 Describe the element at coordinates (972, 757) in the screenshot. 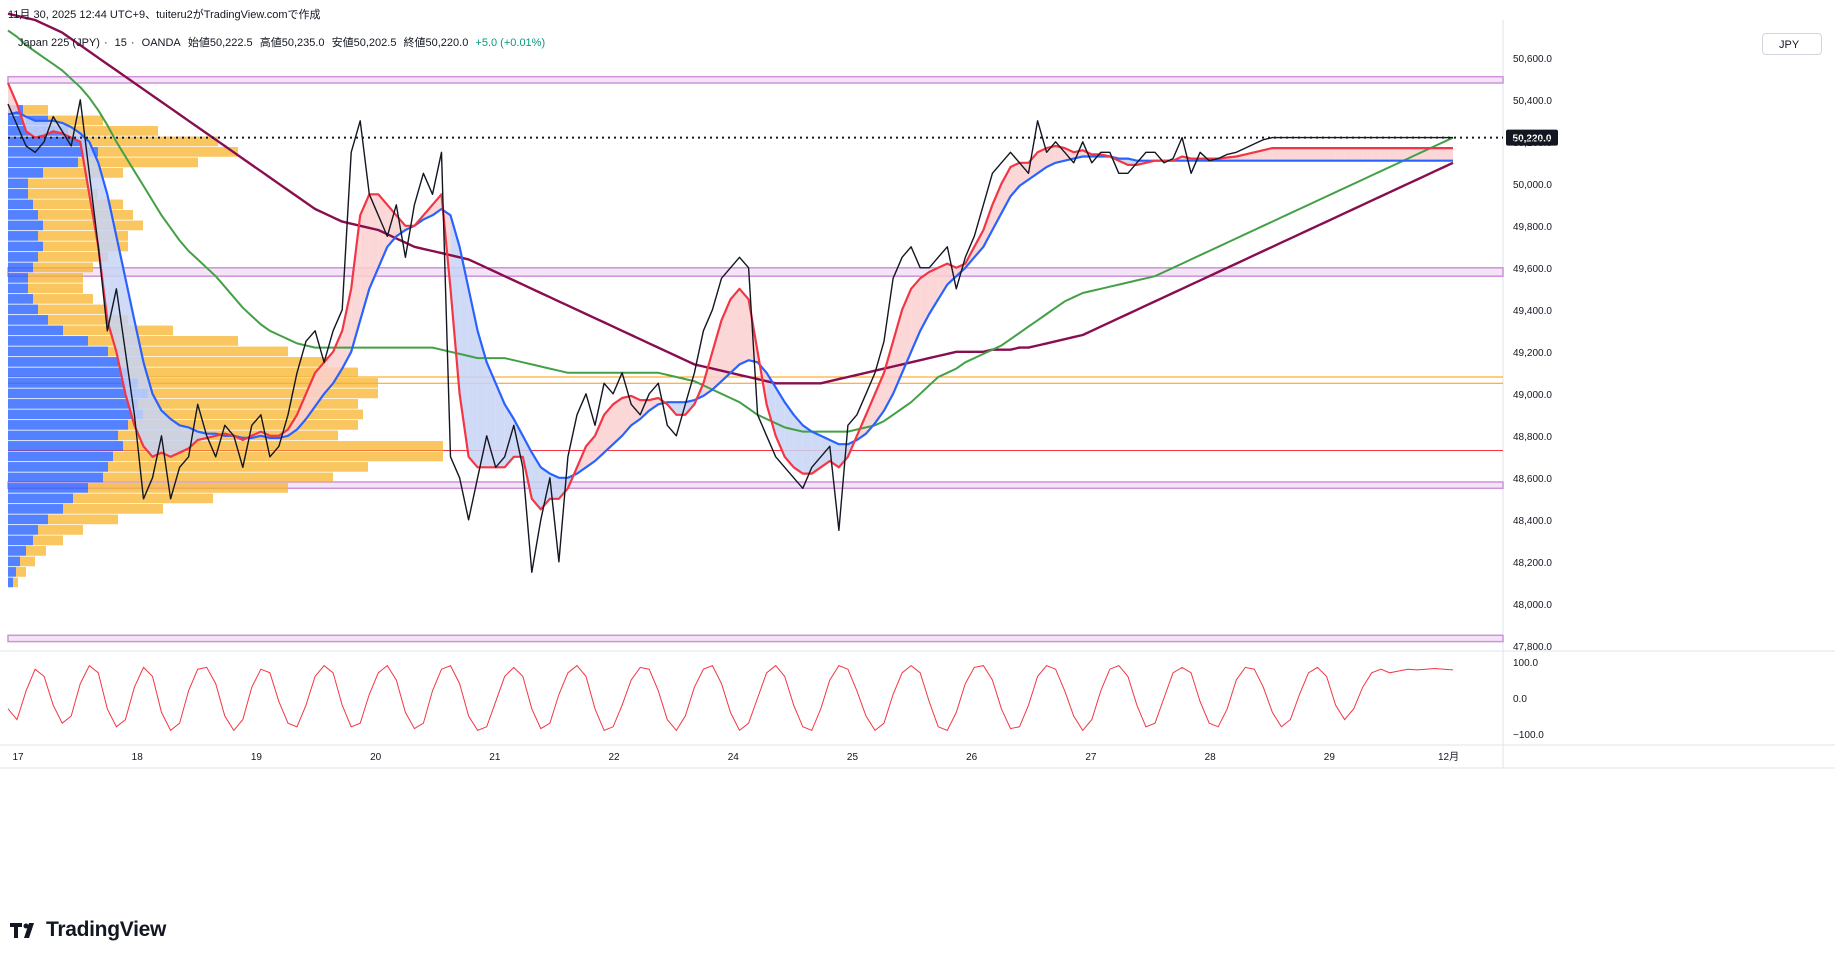

I see `x-tick-label: 26` at that location.